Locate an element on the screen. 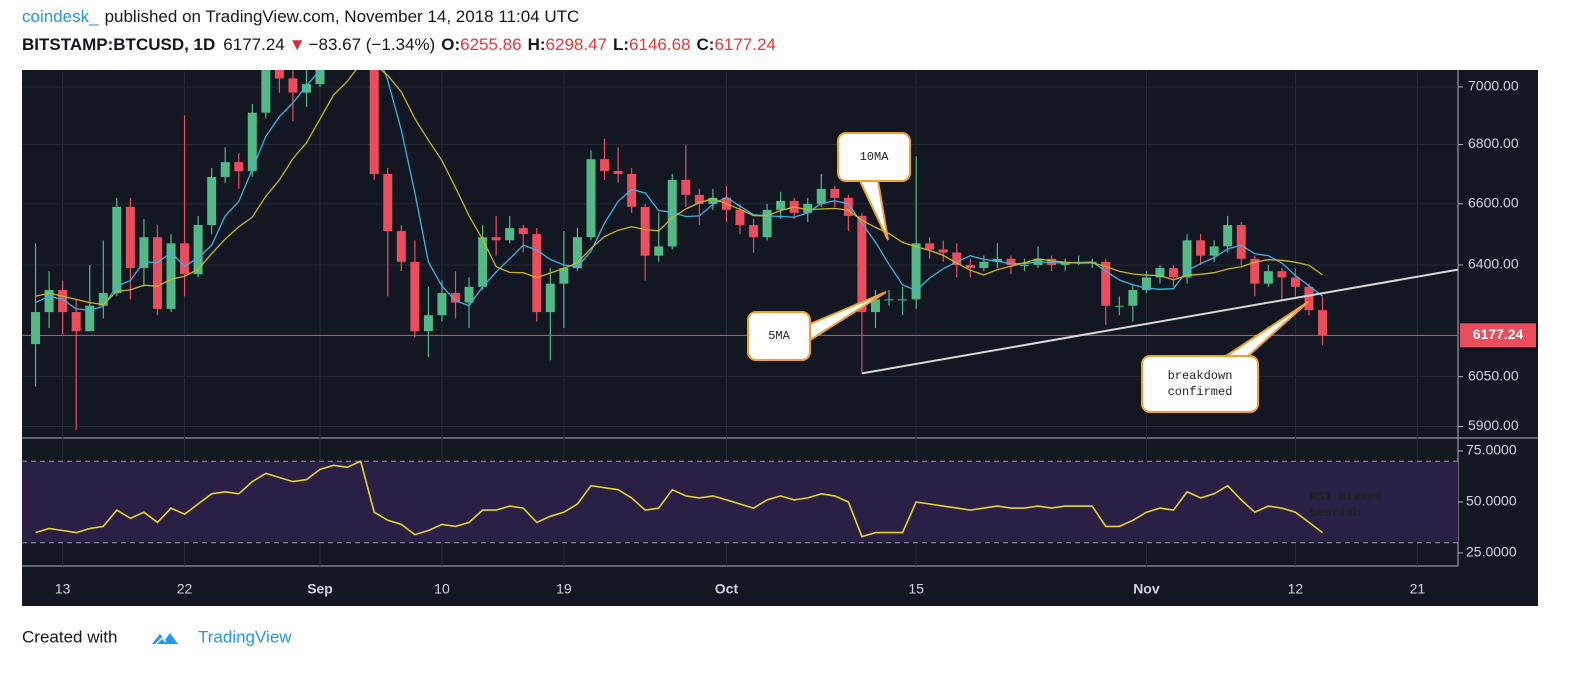 The height and width of the screenshot is (676, 1590). callout-text: 5MA is located at coordinates (779, 336).